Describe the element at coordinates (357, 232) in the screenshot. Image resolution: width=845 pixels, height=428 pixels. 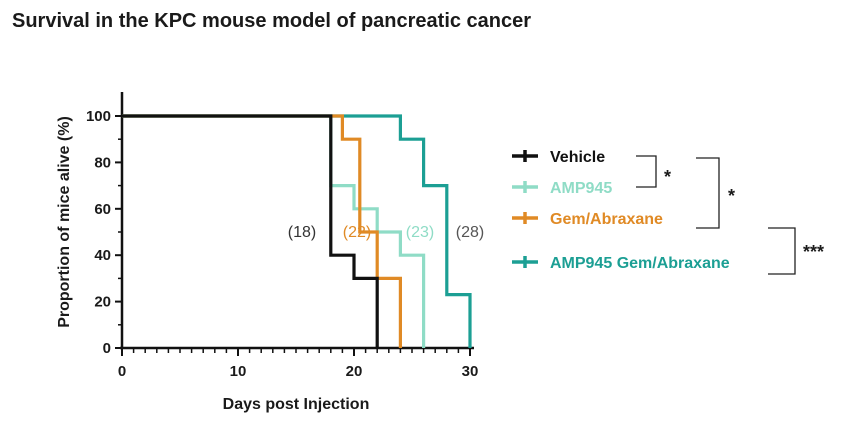
I see `median-label: (22)` at that location.